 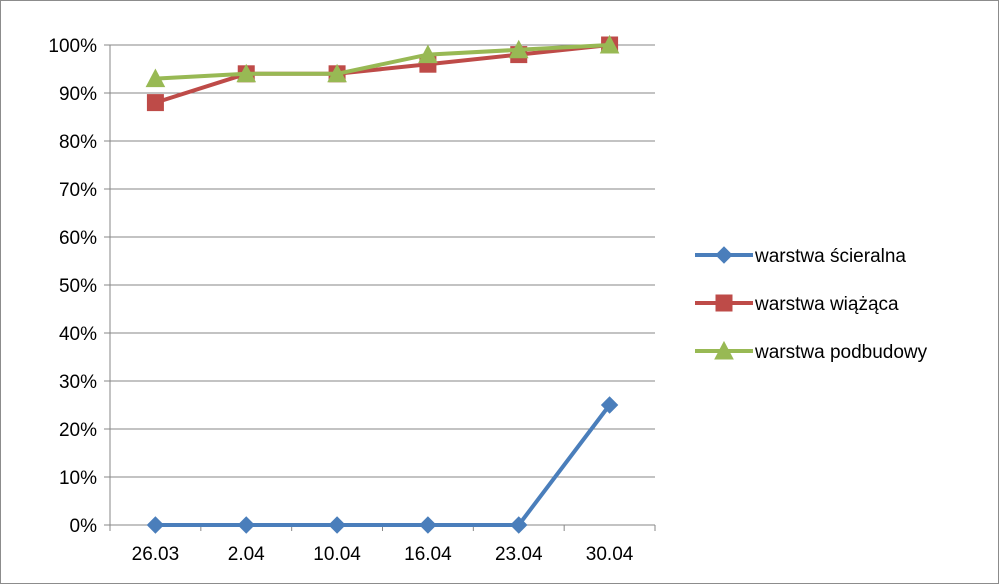 I want to click on y-axis-tick-labels: 0% 10% 20% 30% 40% 50% 60% 70% 80% 90% 100%, so click(x=72, y=286).